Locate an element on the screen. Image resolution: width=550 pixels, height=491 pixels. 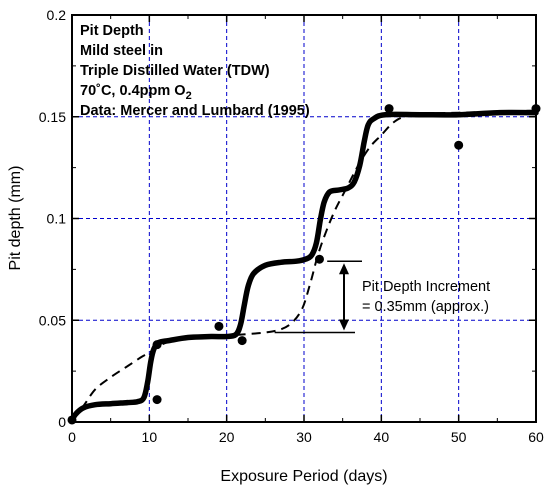
y-tick-label: 0.15 is located at coordinates (52, 117).